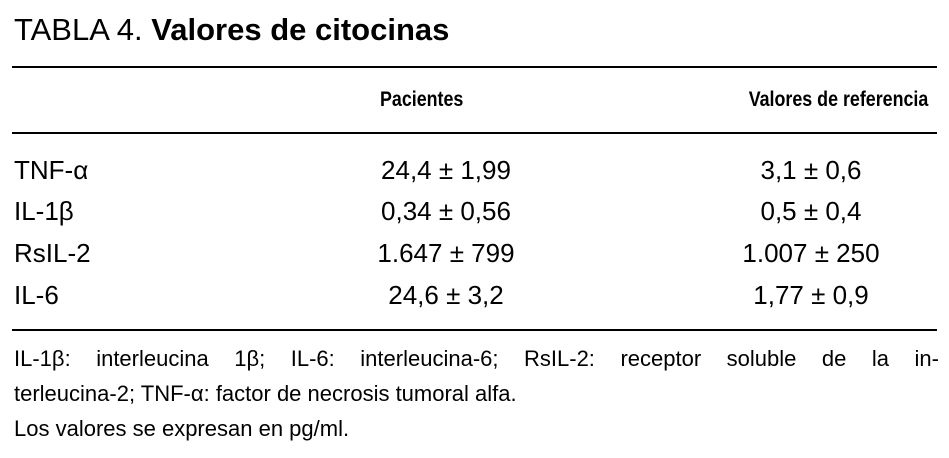 This screenshot has height=458, width=949. I want to click on column-header: Valores de referencia, so click(838, 99).